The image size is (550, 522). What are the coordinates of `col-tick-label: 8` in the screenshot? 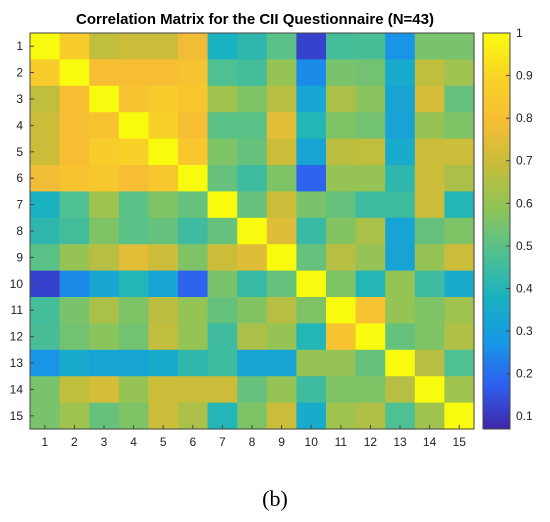 It's located at (252, 442).